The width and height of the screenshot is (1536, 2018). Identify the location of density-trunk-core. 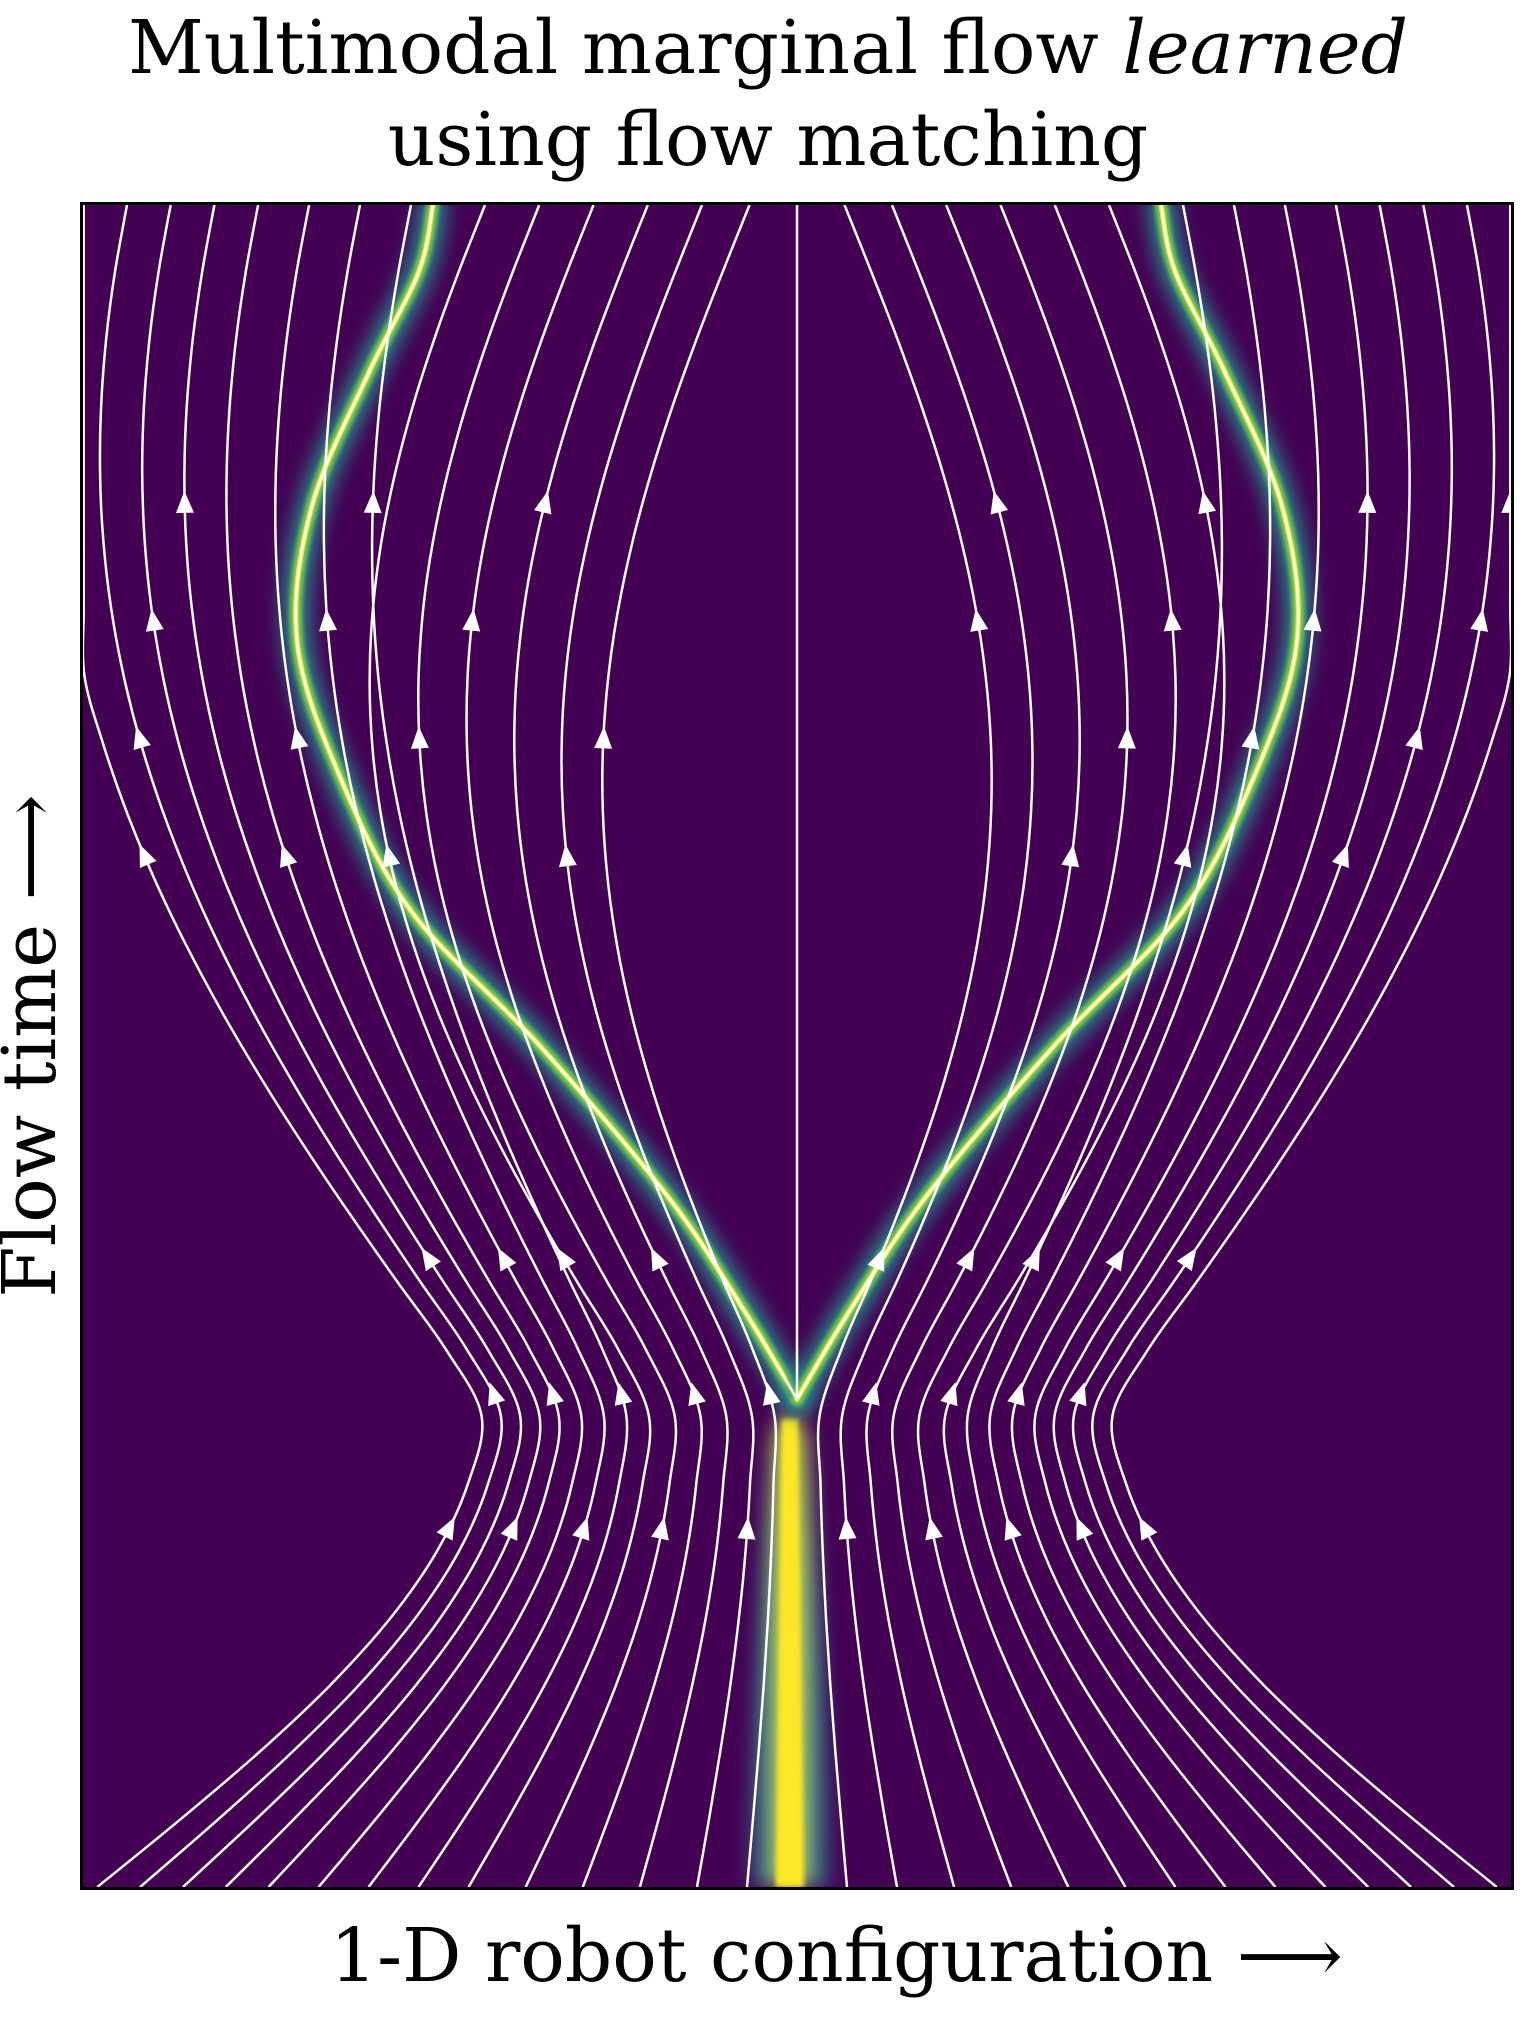
(789, 1653).